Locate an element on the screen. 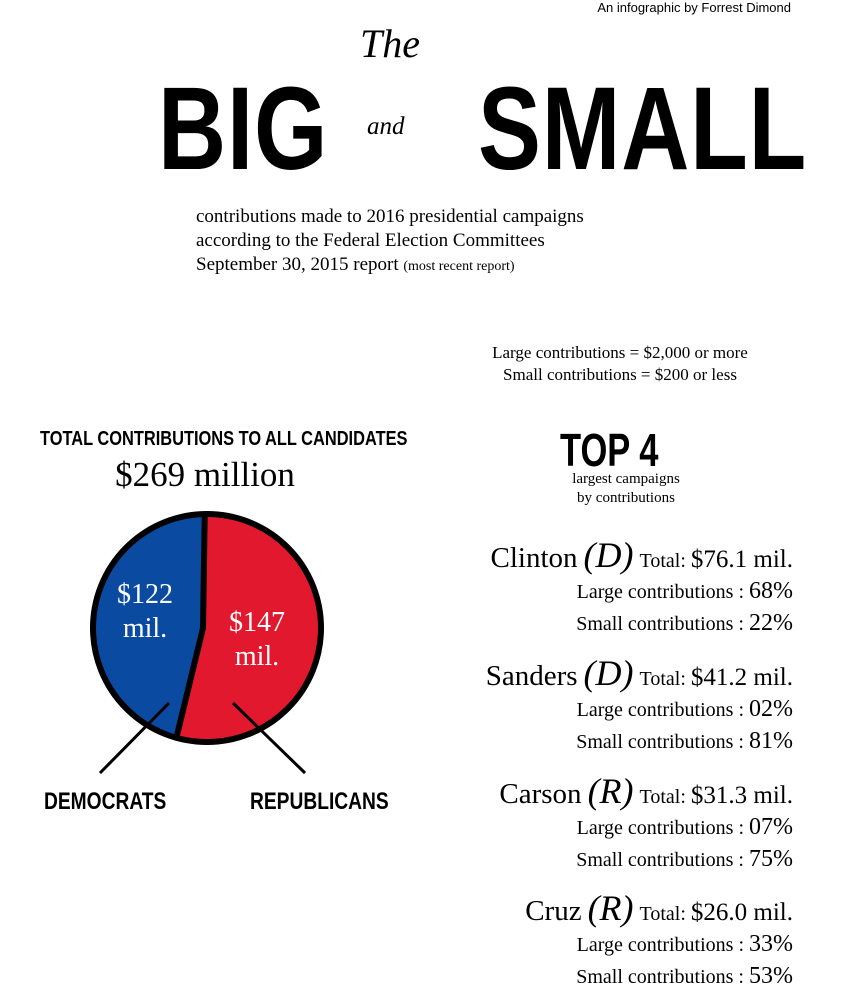  small-share: Small contributions : 53% is located at coordinates (583, 977).